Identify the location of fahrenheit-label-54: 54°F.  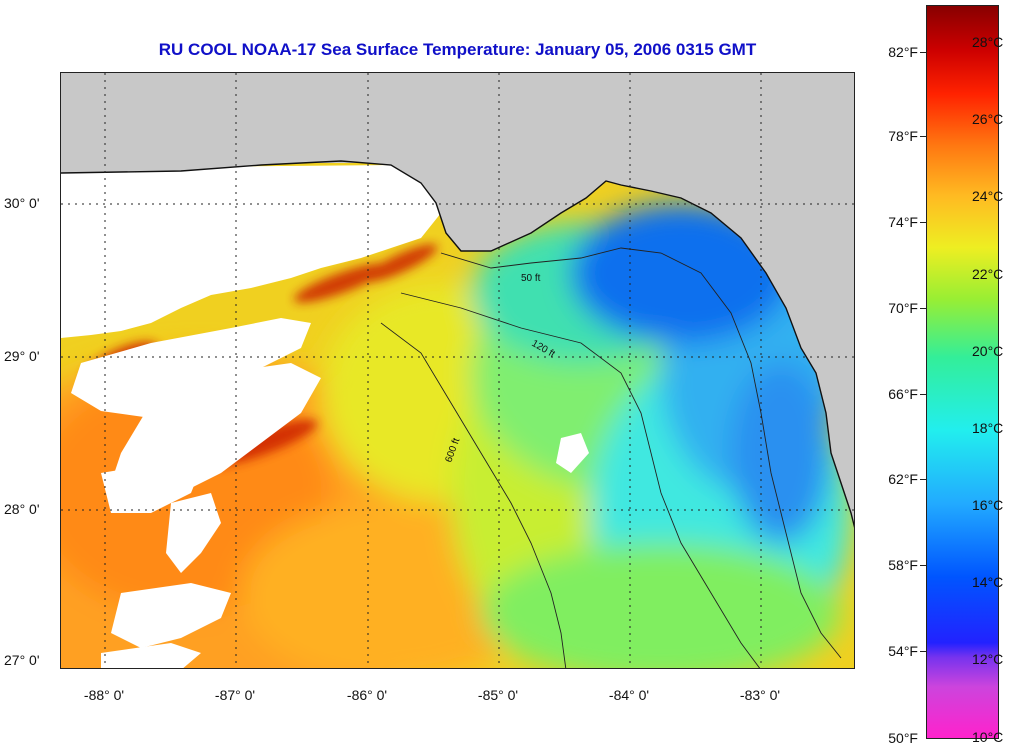
(903, 651).